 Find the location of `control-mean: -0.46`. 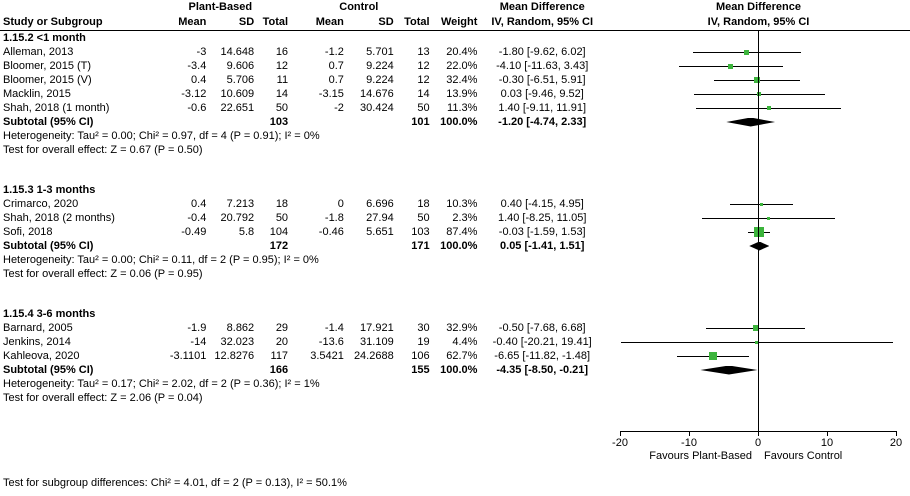

control-mean: -0.46 is located at coordinates (331, 232).